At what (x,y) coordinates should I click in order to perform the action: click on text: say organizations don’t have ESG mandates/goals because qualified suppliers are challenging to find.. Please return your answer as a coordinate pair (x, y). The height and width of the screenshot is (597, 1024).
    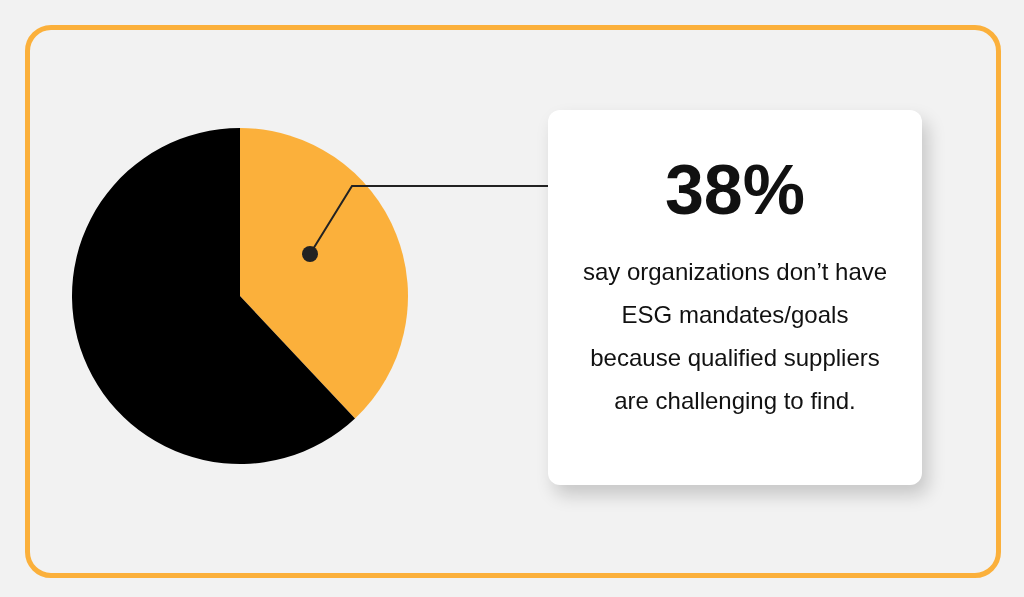
    Looking at the image, I should click on (735, 336).